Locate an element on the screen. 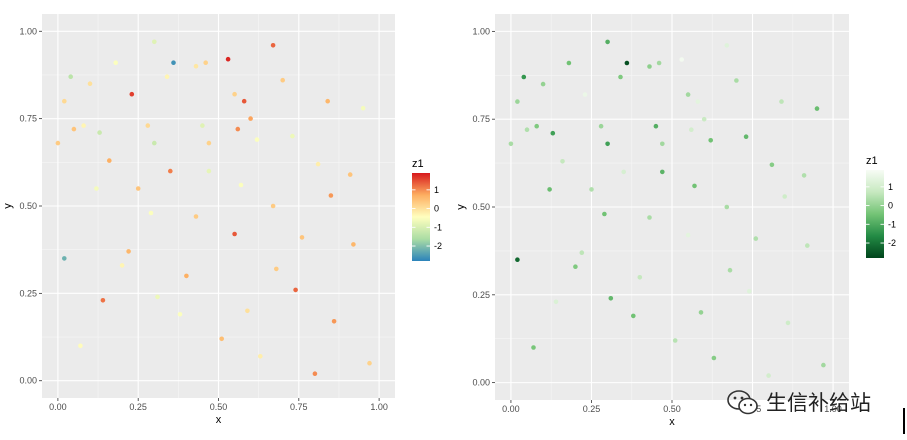 This screenshot has width=907, height=440. watermark: 生信补给站 is located at coordinates (813, 401).